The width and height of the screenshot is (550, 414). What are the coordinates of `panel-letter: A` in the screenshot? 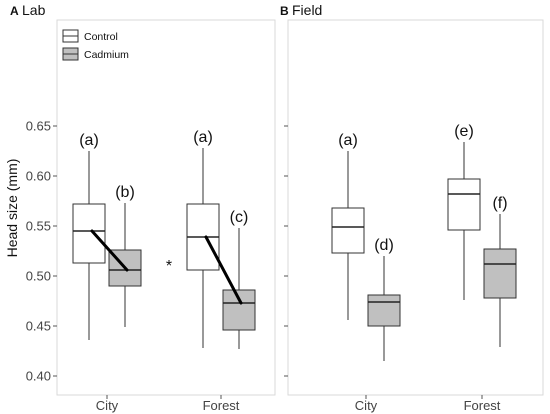 It's located at (14, 11).